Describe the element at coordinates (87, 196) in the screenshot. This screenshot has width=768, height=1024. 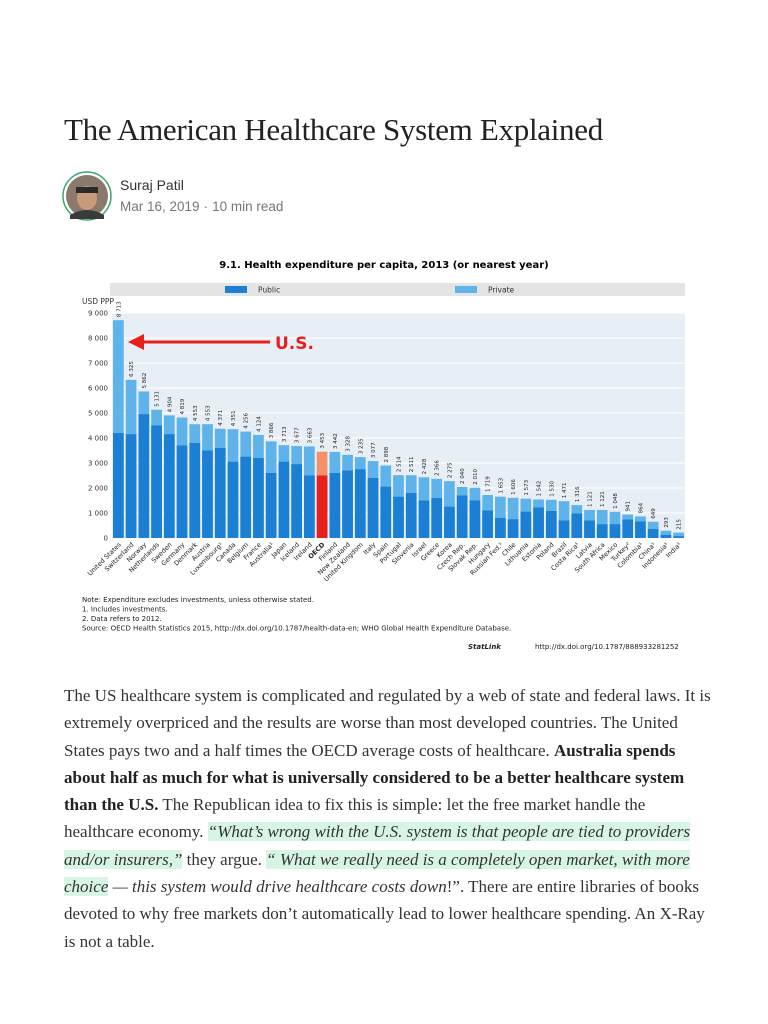
I see `author-avatar` at that location.